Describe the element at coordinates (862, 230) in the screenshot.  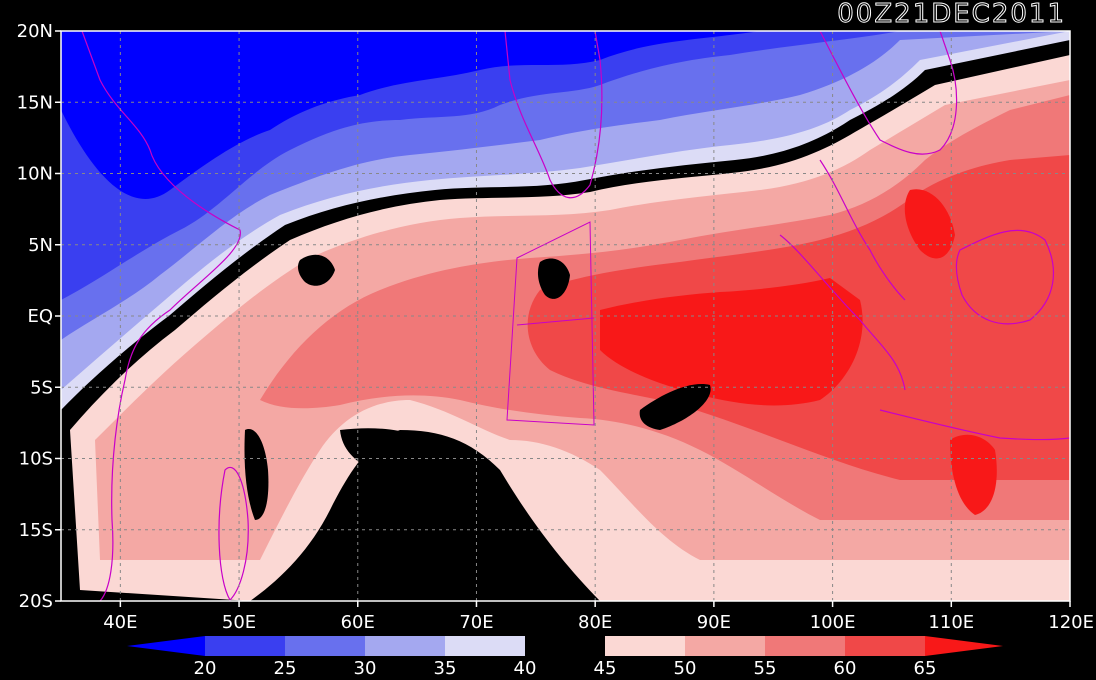
I see `coastline-malay` at that location.